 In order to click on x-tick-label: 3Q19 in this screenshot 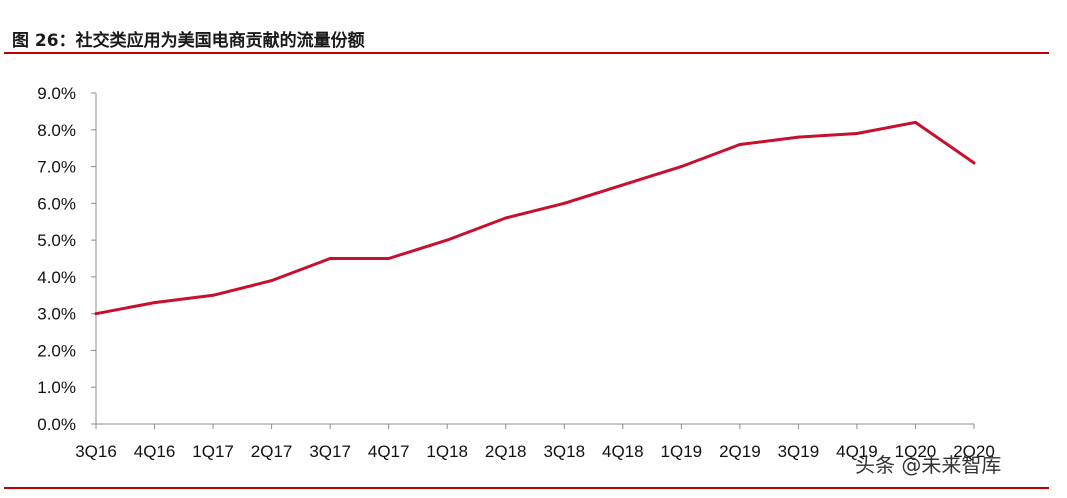, I will do `click(799, 451)`.